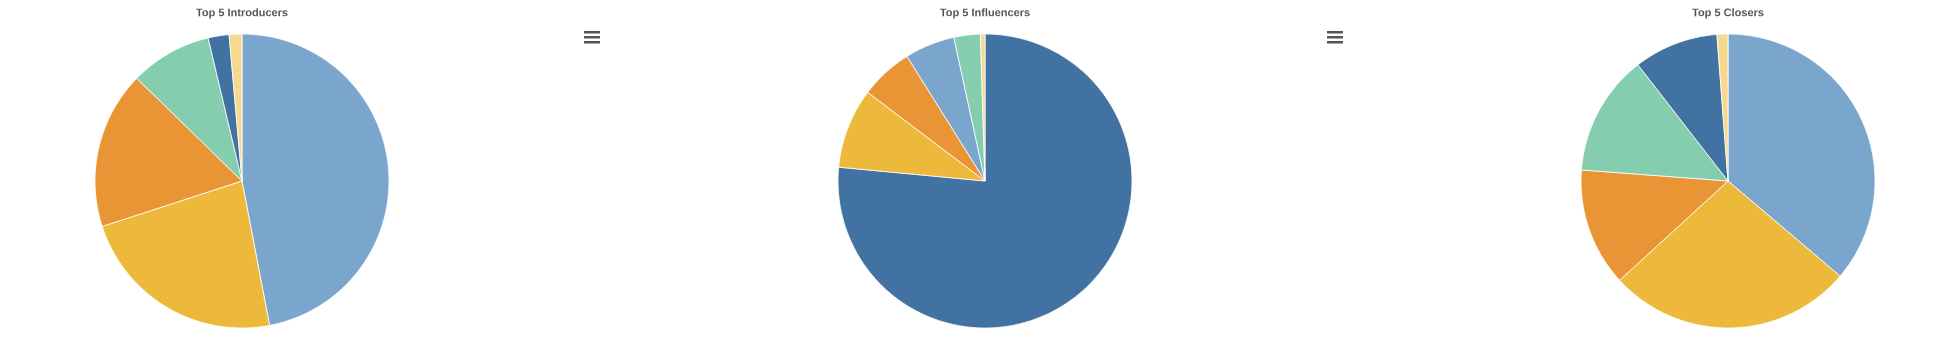  What do you see at coordinates (242, 13) in the screenshot?
I see `chart-title: Top 5 Introducers` at bounding box center [242, 13].